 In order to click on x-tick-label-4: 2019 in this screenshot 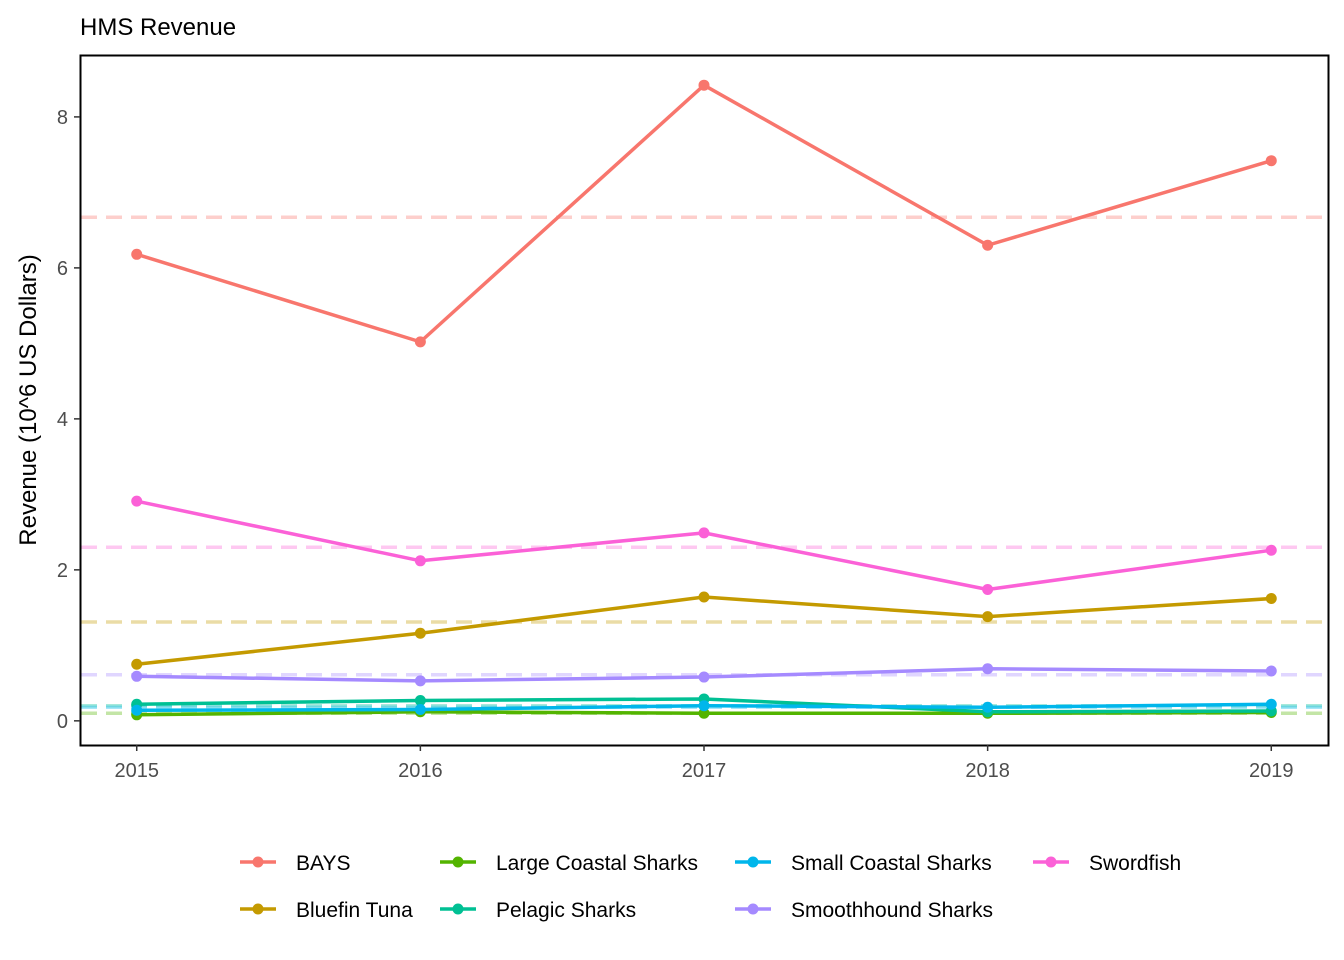, I will do `click(1271, 771)`.